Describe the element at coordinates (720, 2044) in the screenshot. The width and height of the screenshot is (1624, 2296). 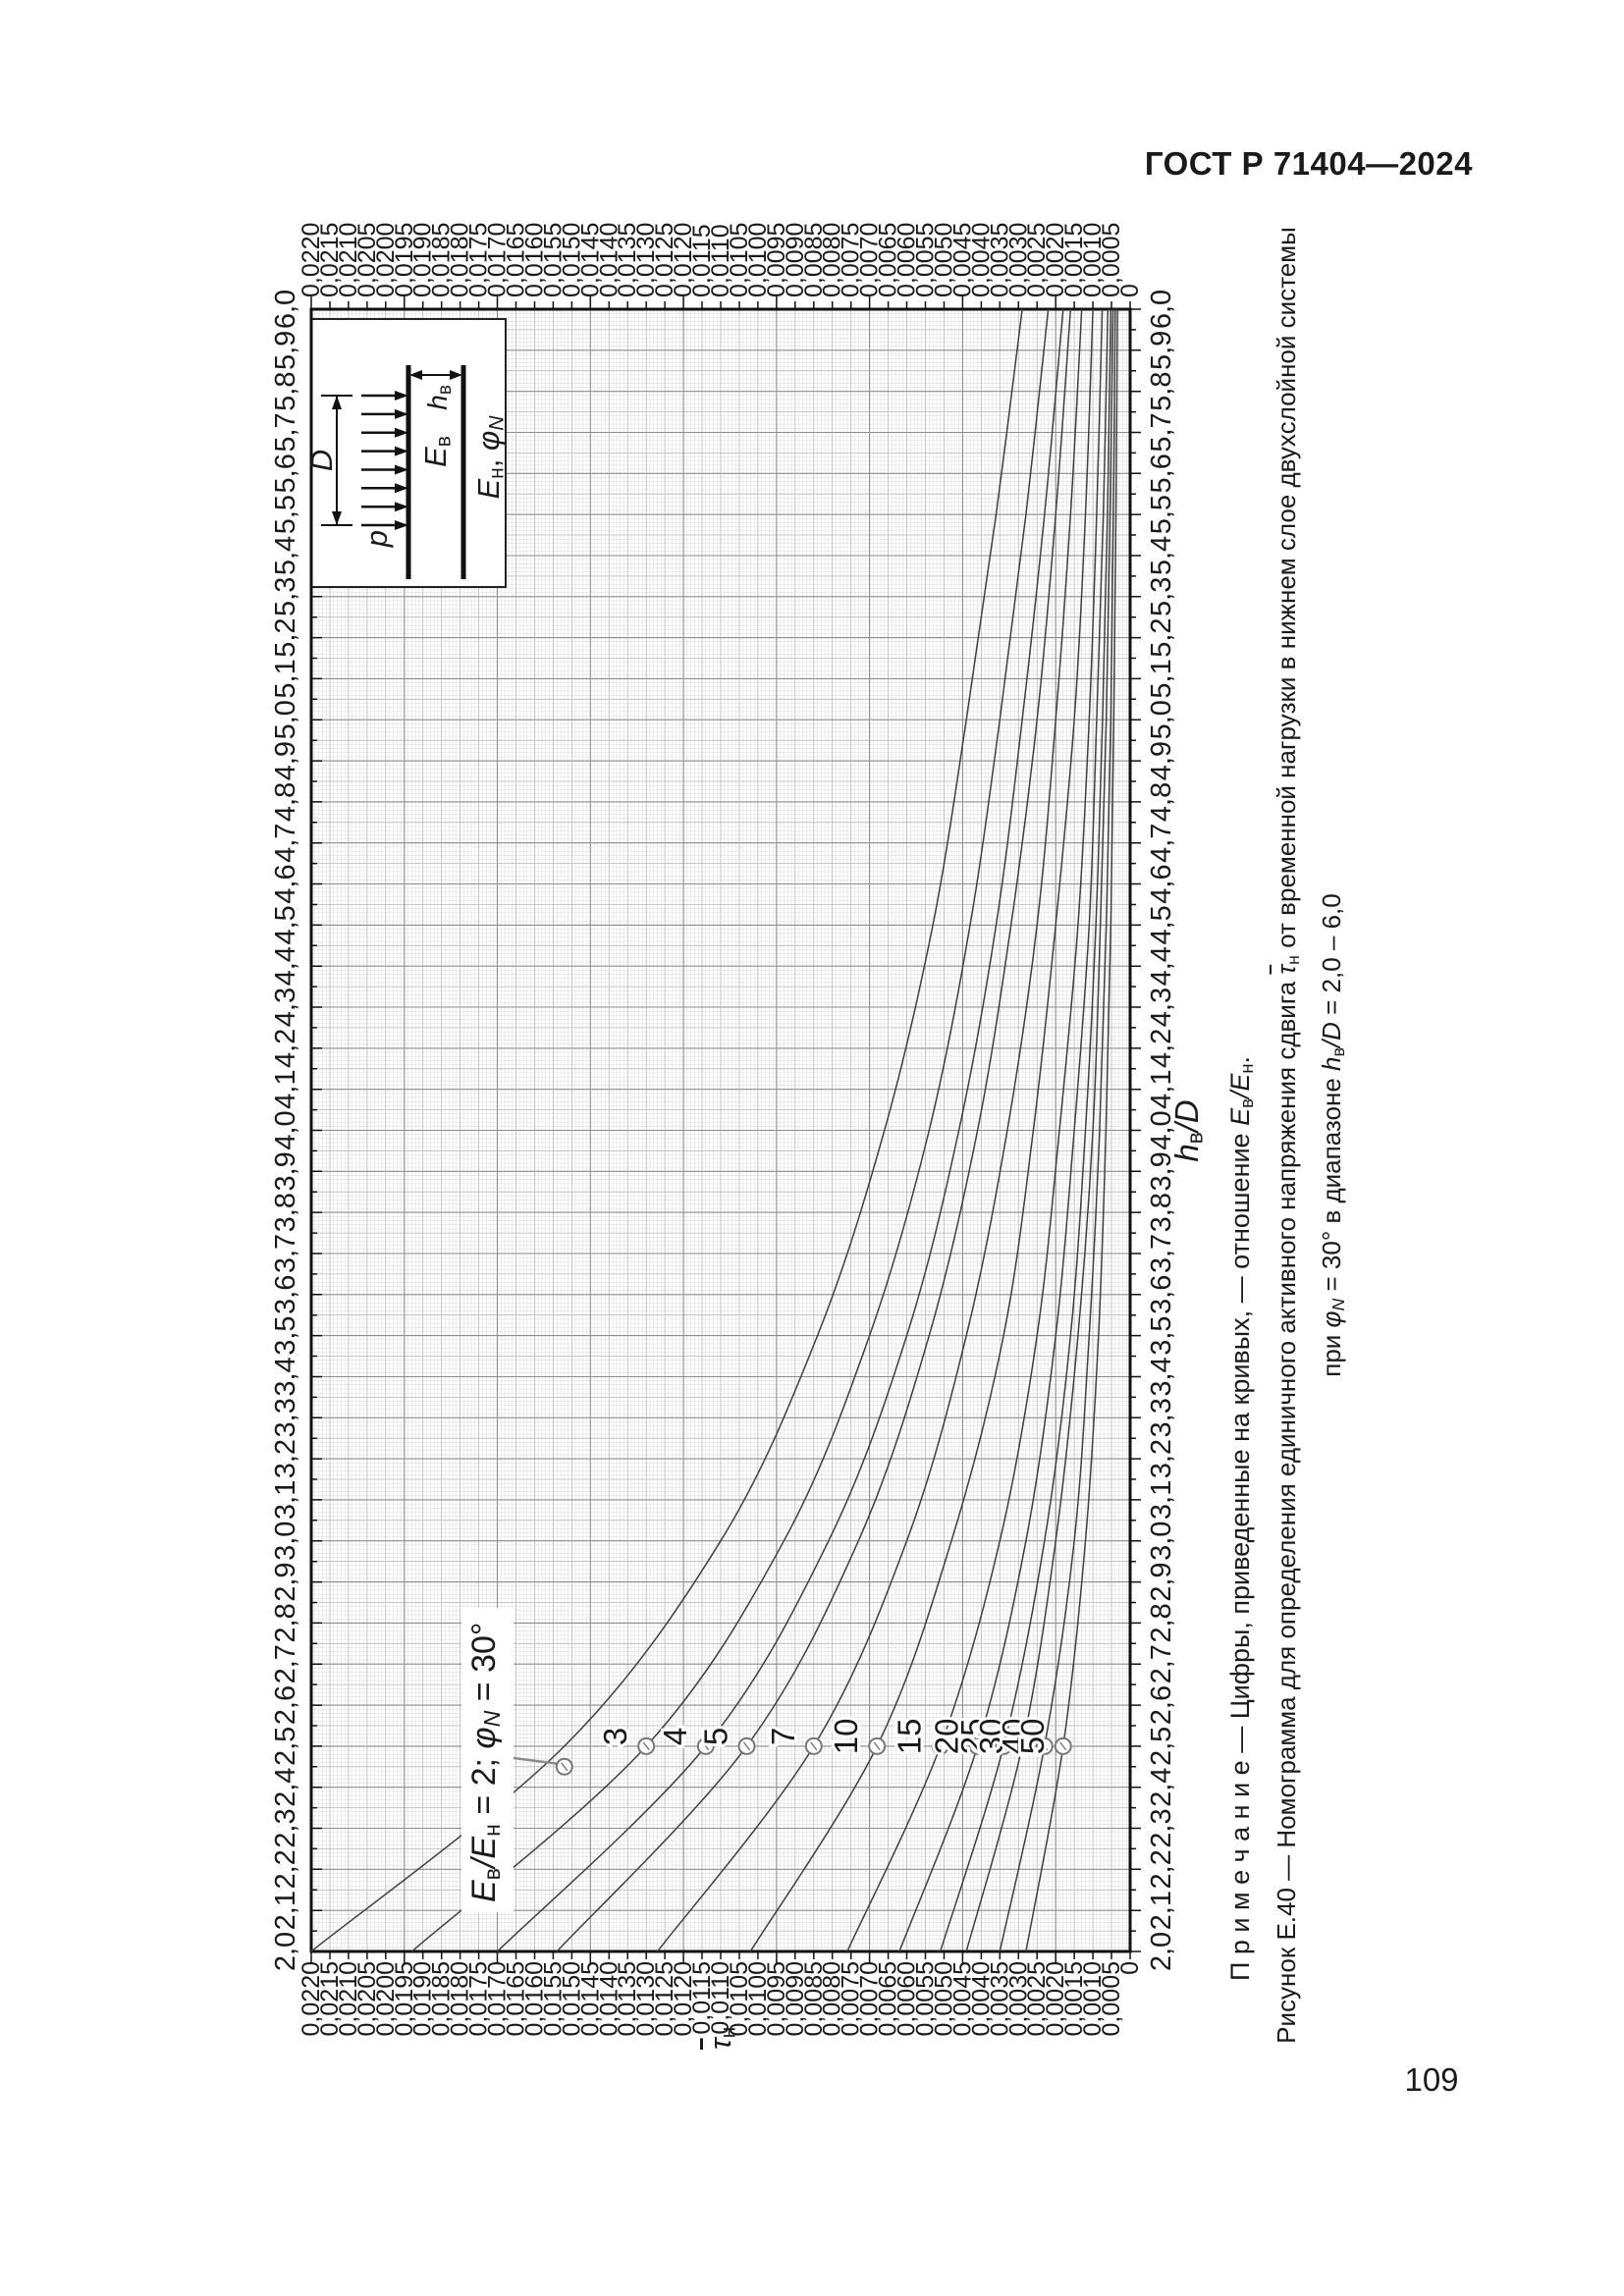
I see `axis-y-tau: τ` at that location.